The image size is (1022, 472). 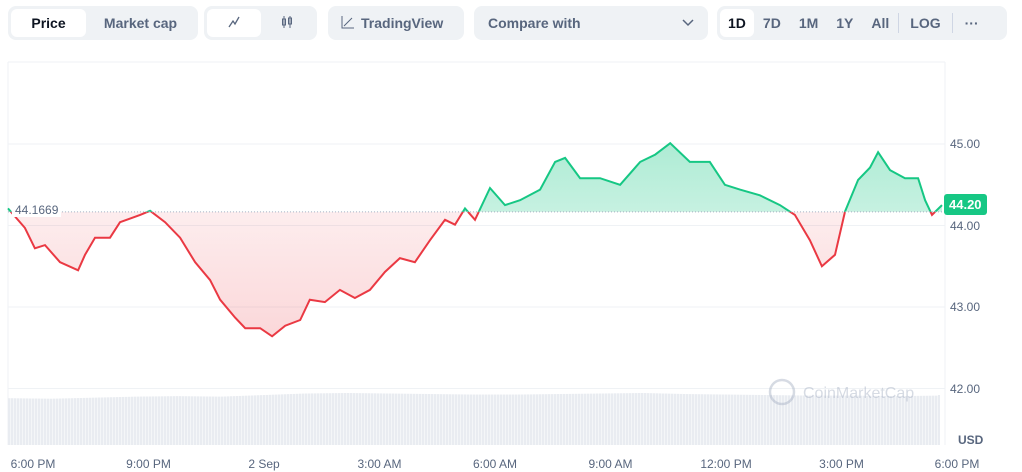 What do you see at coordinates (48, 23) in the screenshot?
I see `tab-price: Price` at bounding box center [48, 23].